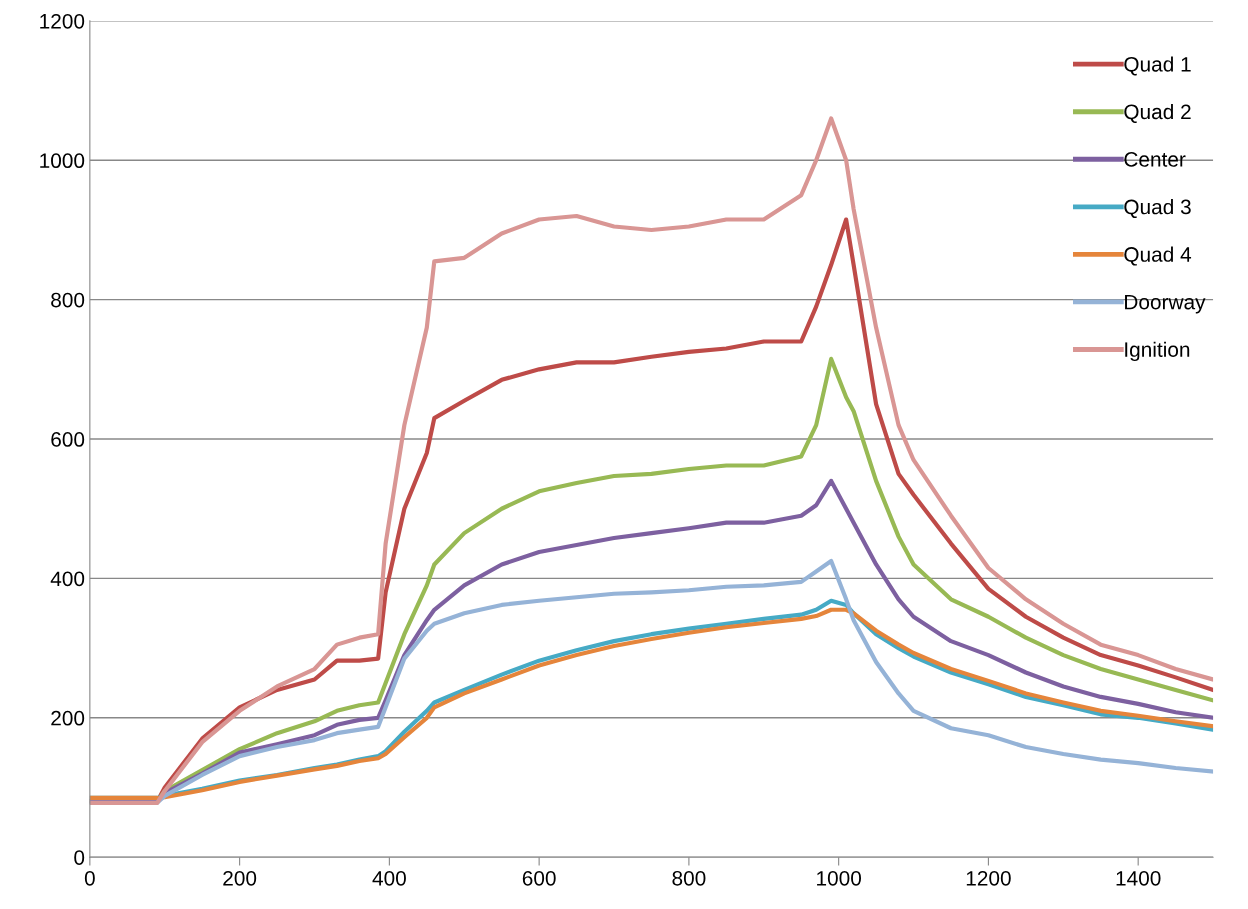 This screenshot has width=1248, height=909. Describe the element at coordinates (1157, 351) in the screenshot. I see `legend-label: Ignition` at that location.